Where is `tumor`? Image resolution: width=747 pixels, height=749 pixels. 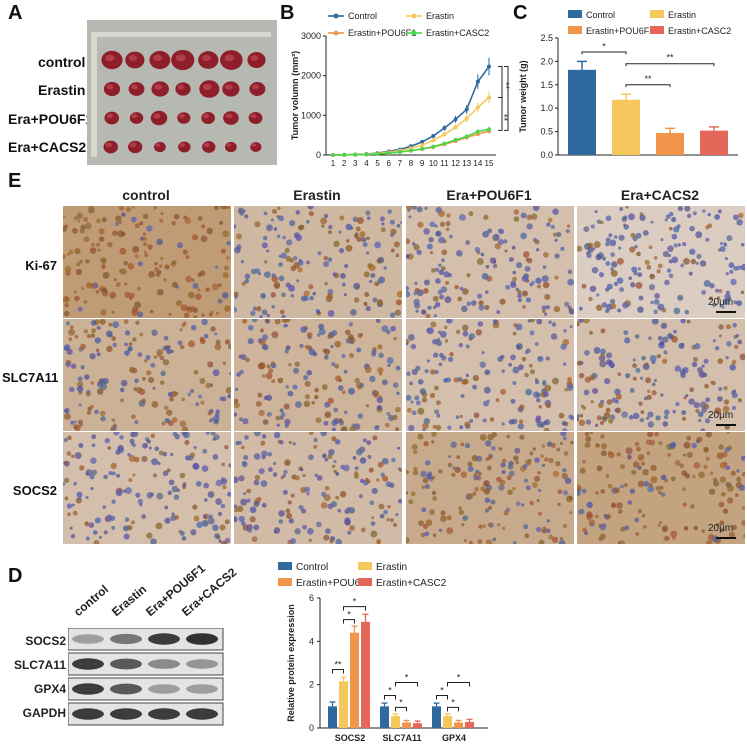 tumor is located at coordinates (256, 147).